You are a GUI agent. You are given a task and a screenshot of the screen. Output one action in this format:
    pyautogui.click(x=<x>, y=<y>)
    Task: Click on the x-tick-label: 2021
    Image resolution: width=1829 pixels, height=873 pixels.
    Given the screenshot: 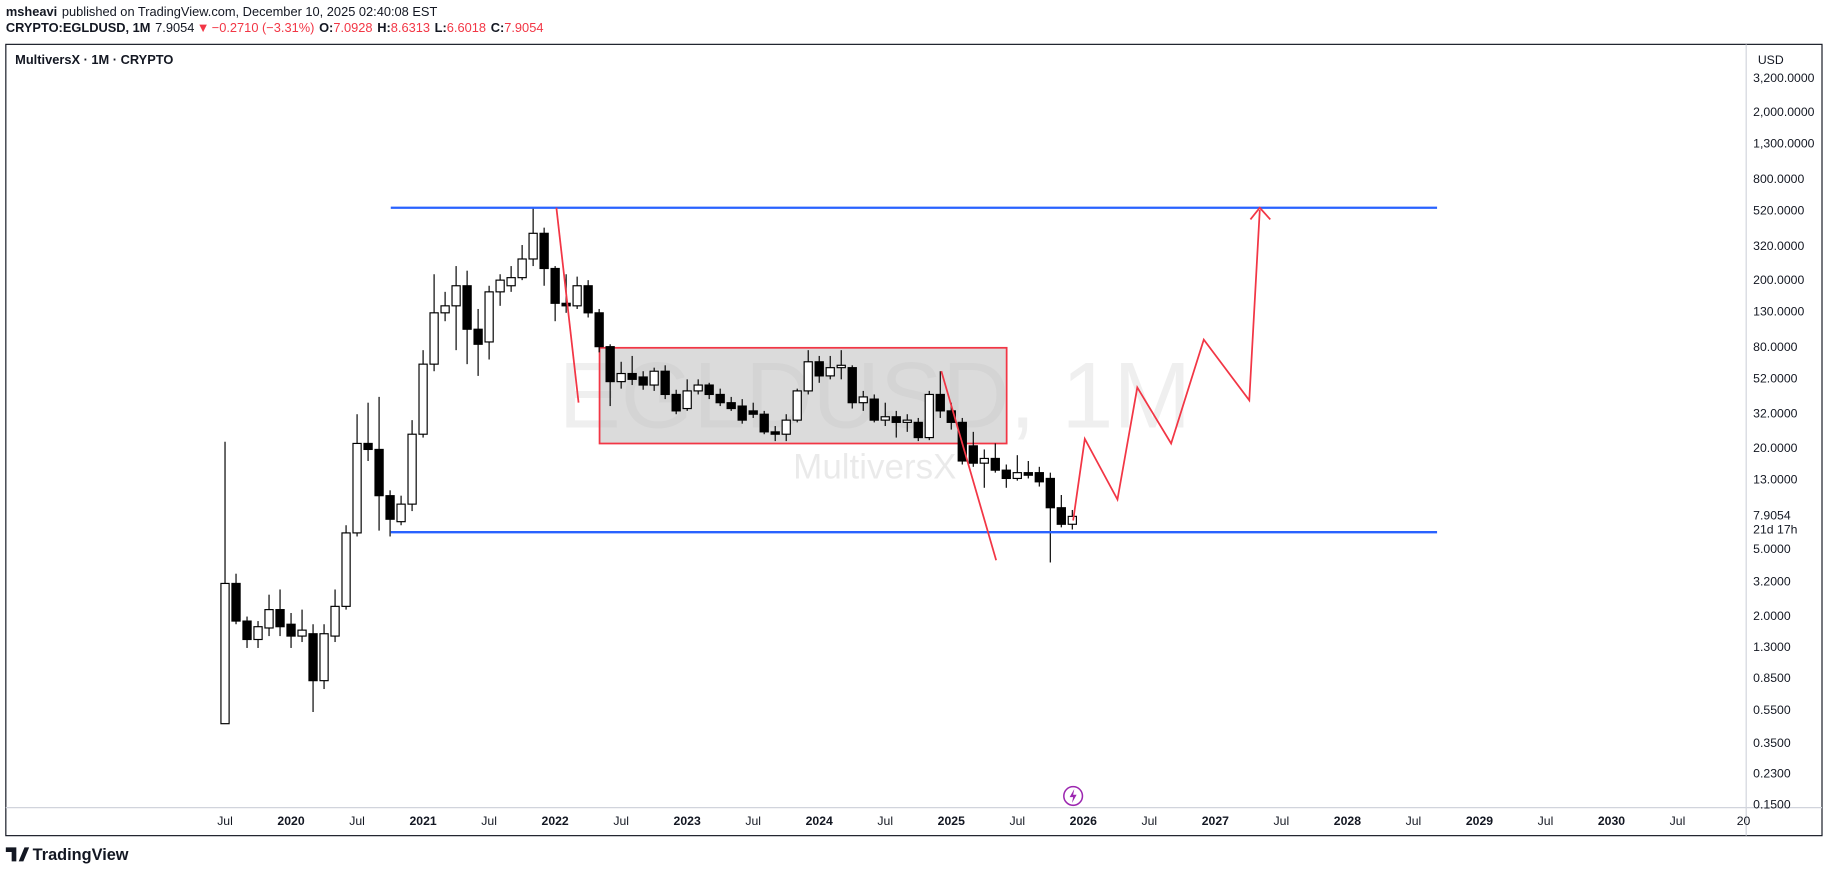 What is the action you would take?
    pyautogui.click(x=422, y=821)
    